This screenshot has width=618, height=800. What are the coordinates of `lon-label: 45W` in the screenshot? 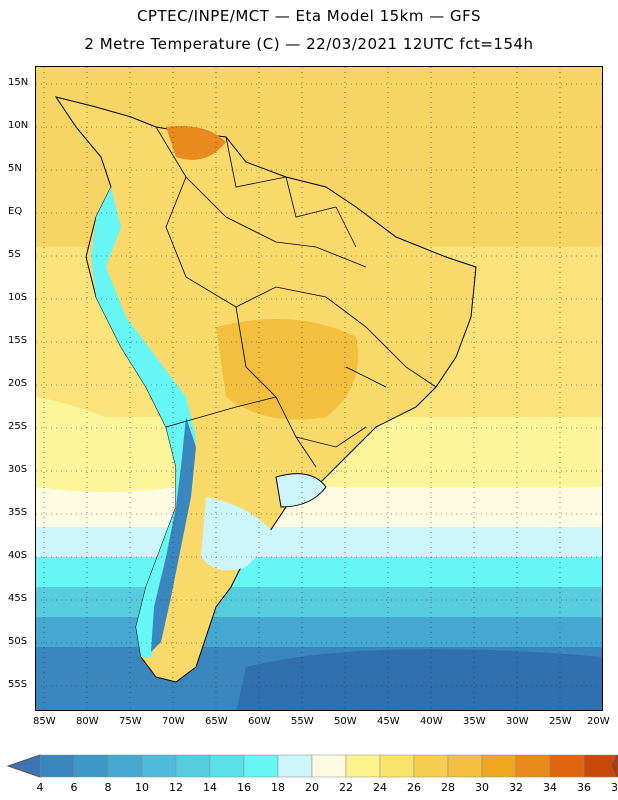 It's located at (388, 721).